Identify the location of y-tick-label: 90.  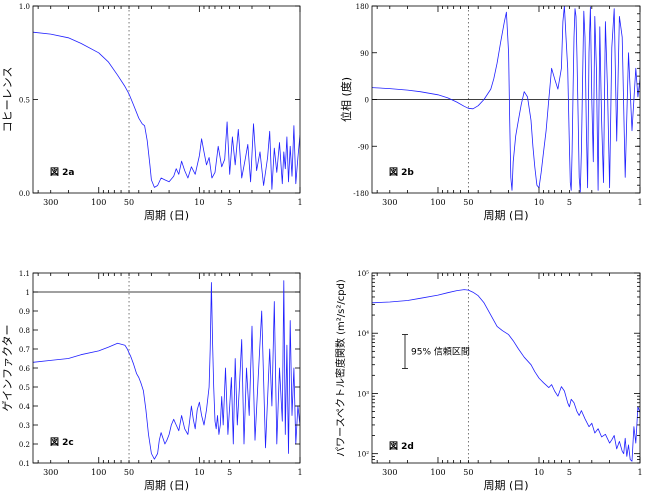
(364, 54).